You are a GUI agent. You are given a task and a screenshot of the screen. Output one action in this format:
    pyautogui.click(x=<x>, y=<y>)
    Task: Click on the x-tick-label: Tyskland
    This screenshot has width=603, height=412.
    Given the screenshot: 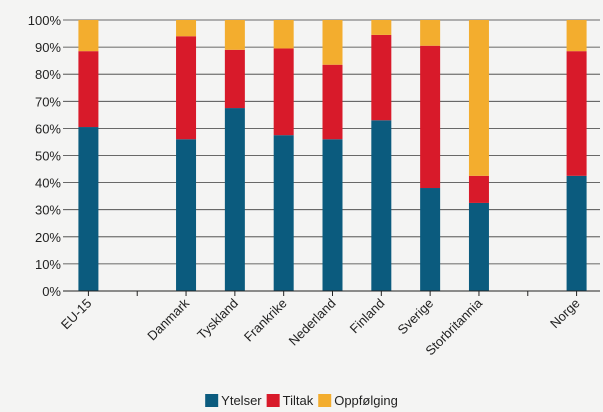 What is the action you would take?
    pyautogui.click(x=217, y=319)
    